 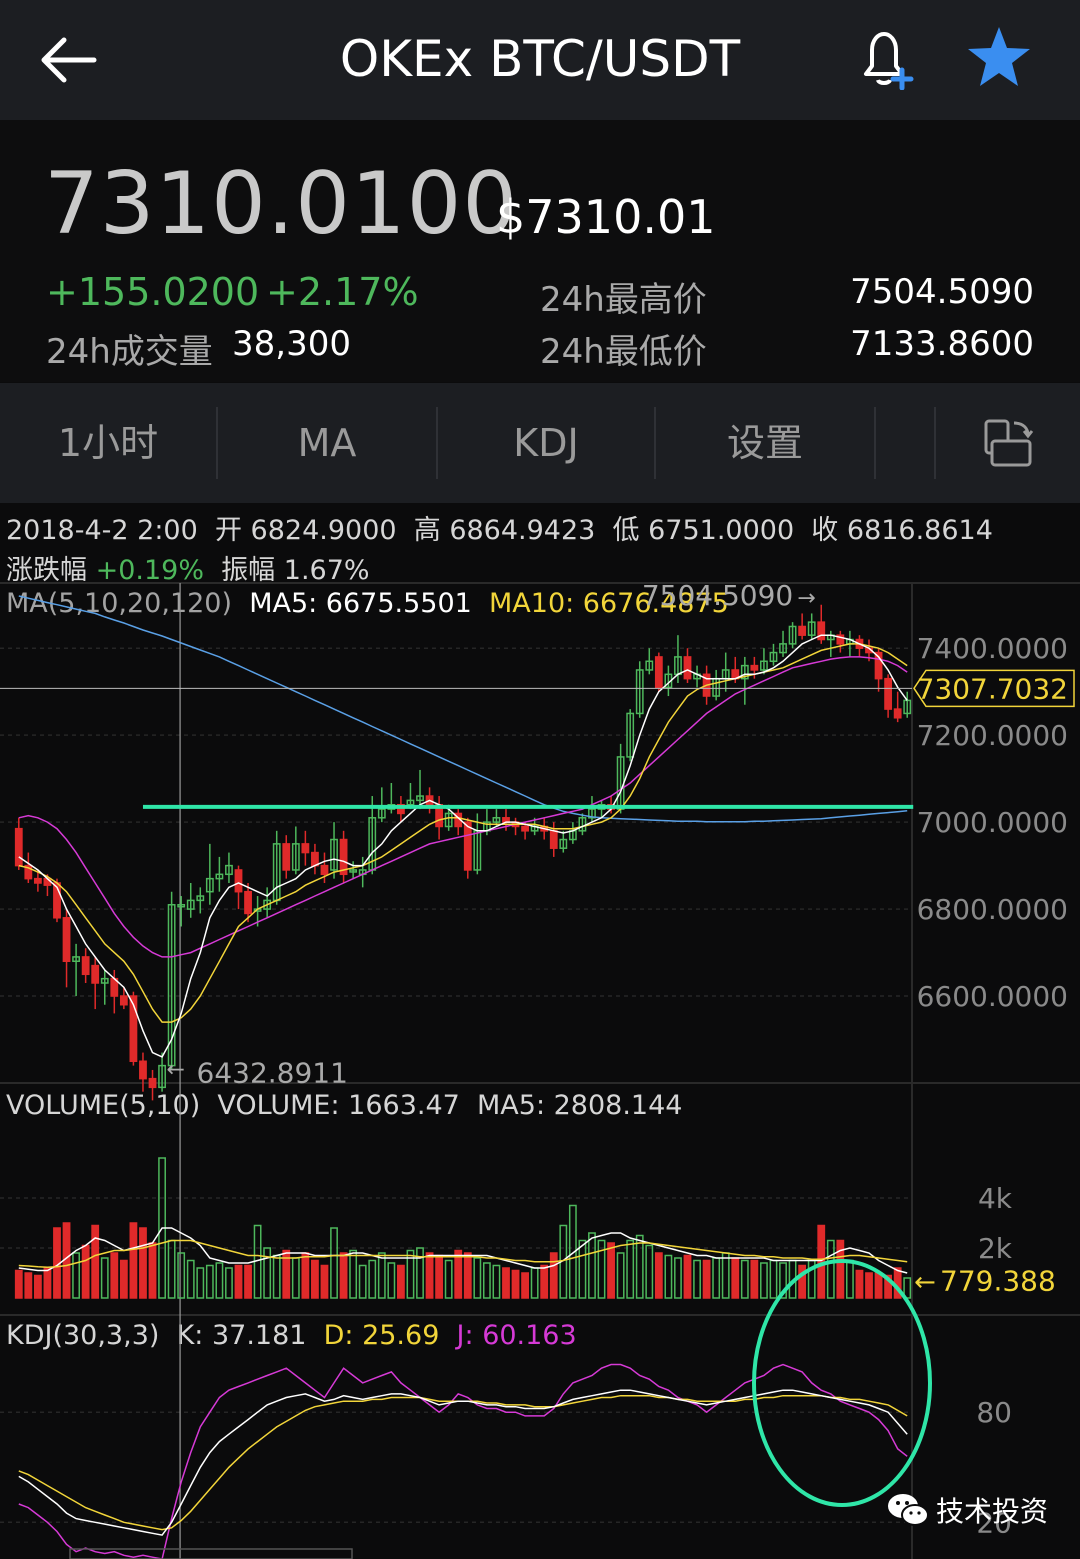 I want to click on settings-tab: 设置, so click(x=764, y=443).